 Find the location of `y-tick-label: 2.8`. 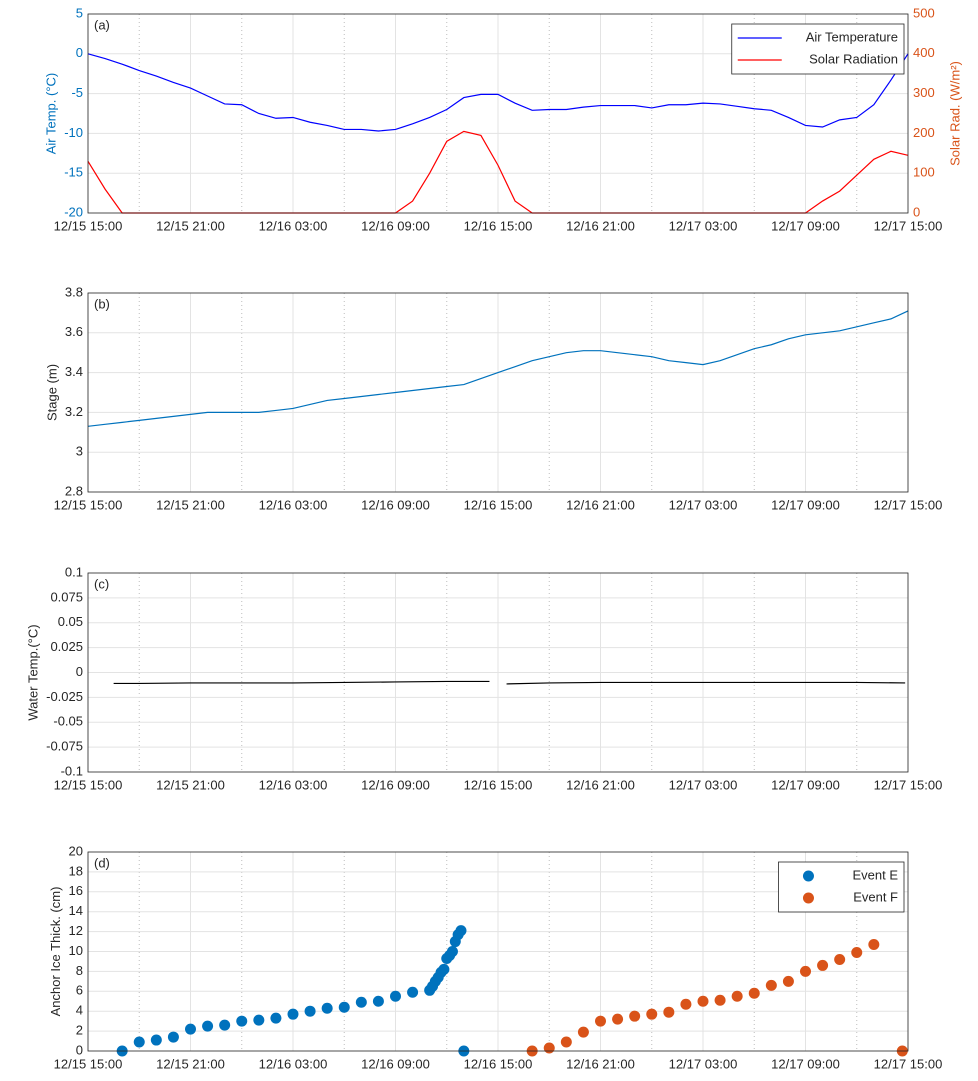

y-tick-label: 2.8 is located at coordinates (74, 490).